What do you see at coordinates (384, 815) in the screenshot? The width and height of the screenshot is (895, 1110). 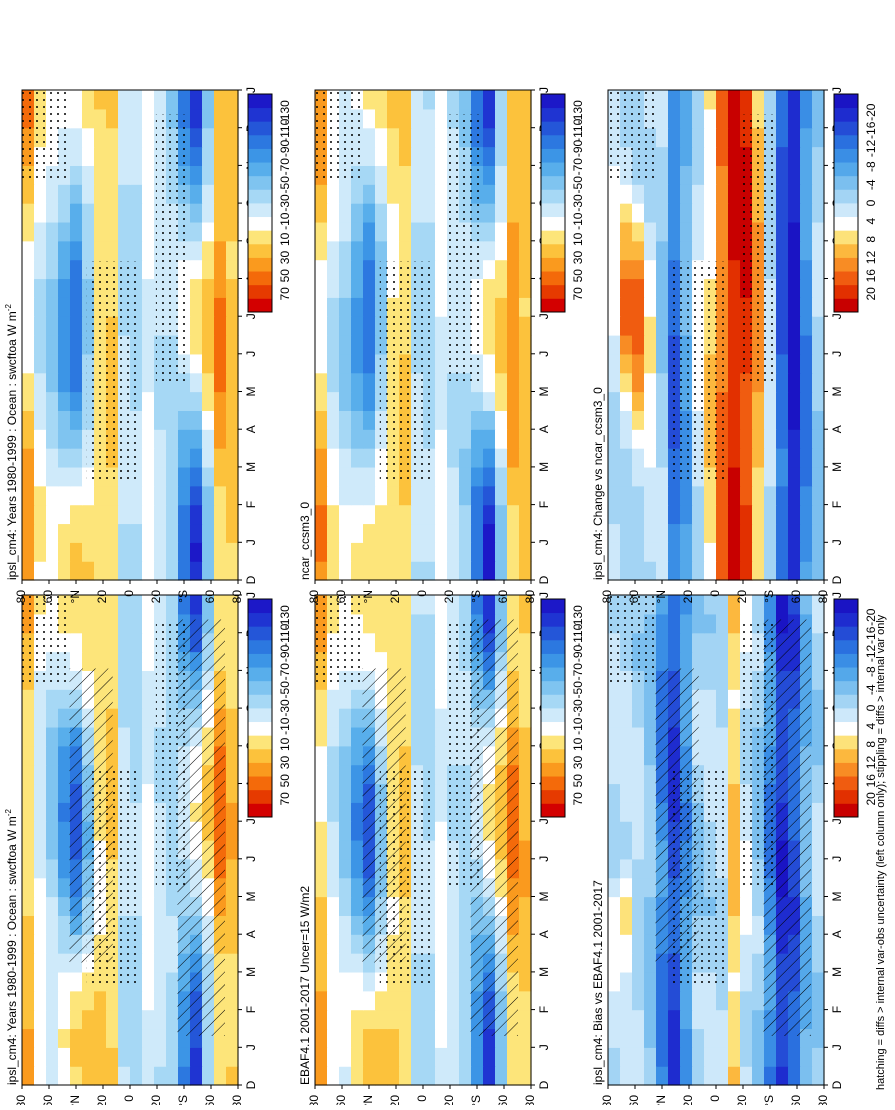 I see `hatch-region` at bounding box center [384, 815].